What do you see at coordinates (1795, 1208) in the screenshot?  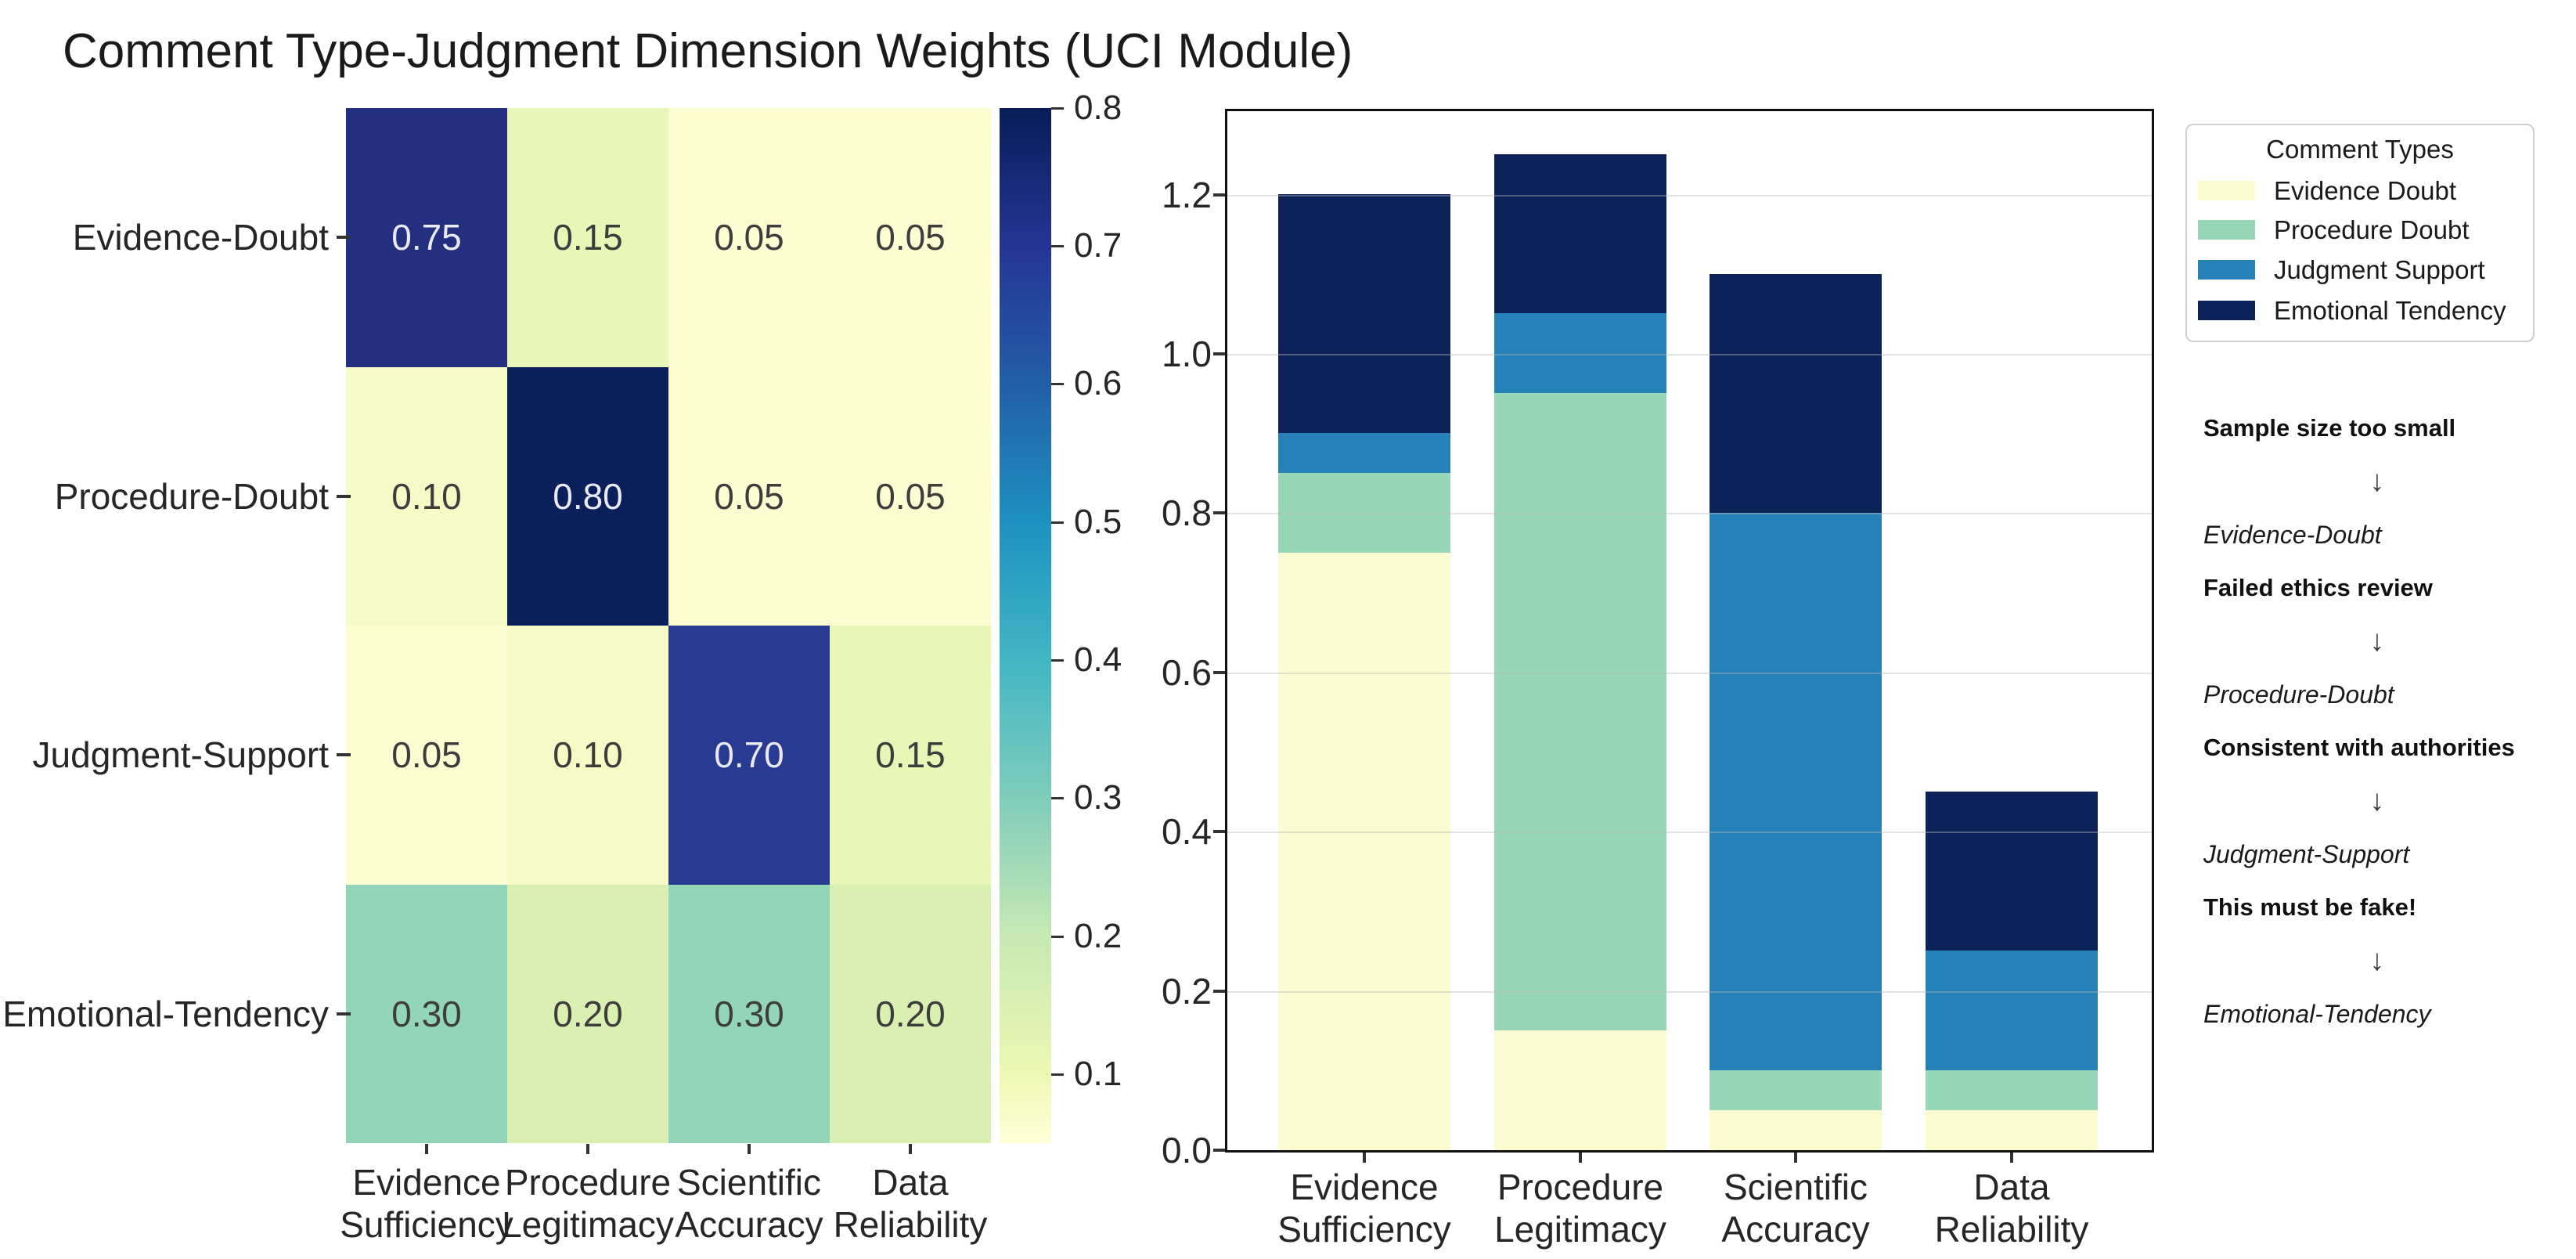 I see `bar-category-label: Scientific Accuracy` at bounding box center [1795, 1208].